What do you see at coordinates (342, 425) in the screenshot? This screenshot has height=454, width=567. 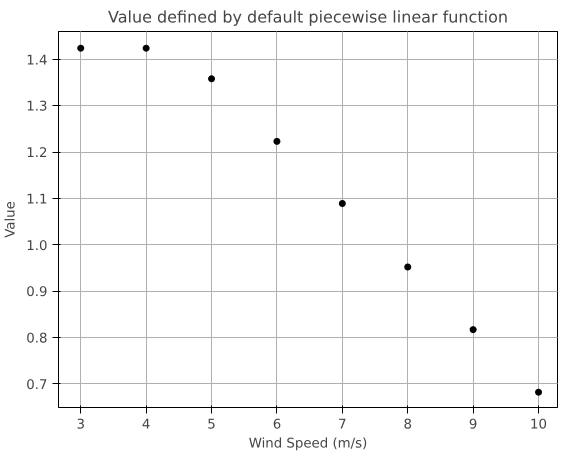 I see `x-tick-label: 7` at bounding box center [342, 425].